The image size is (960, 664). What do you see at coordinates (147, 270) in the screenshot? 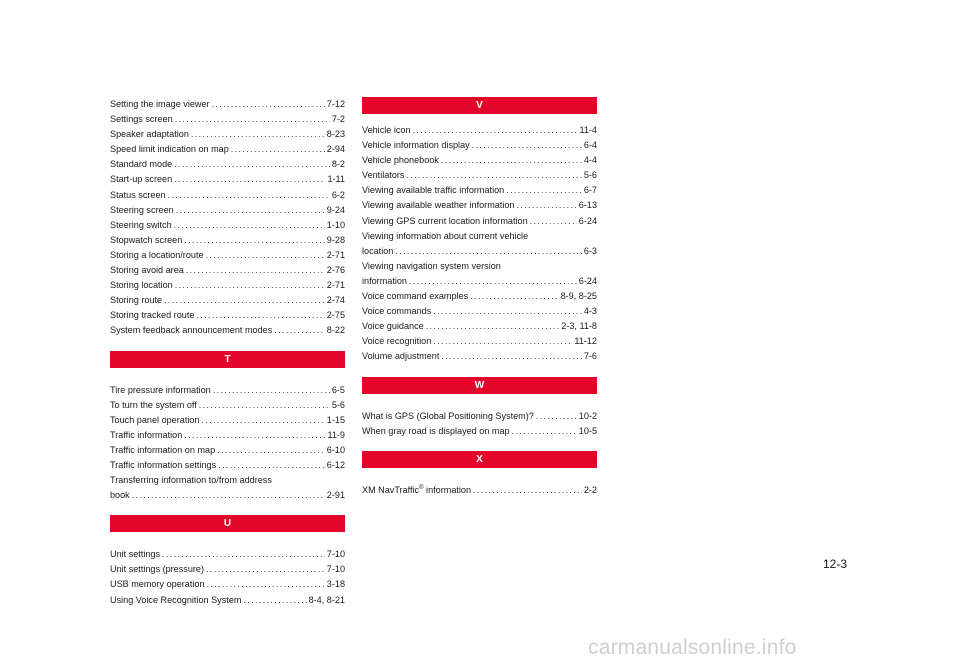
I see `index-term: Storing avoid area` at bounding box center [147, 270].